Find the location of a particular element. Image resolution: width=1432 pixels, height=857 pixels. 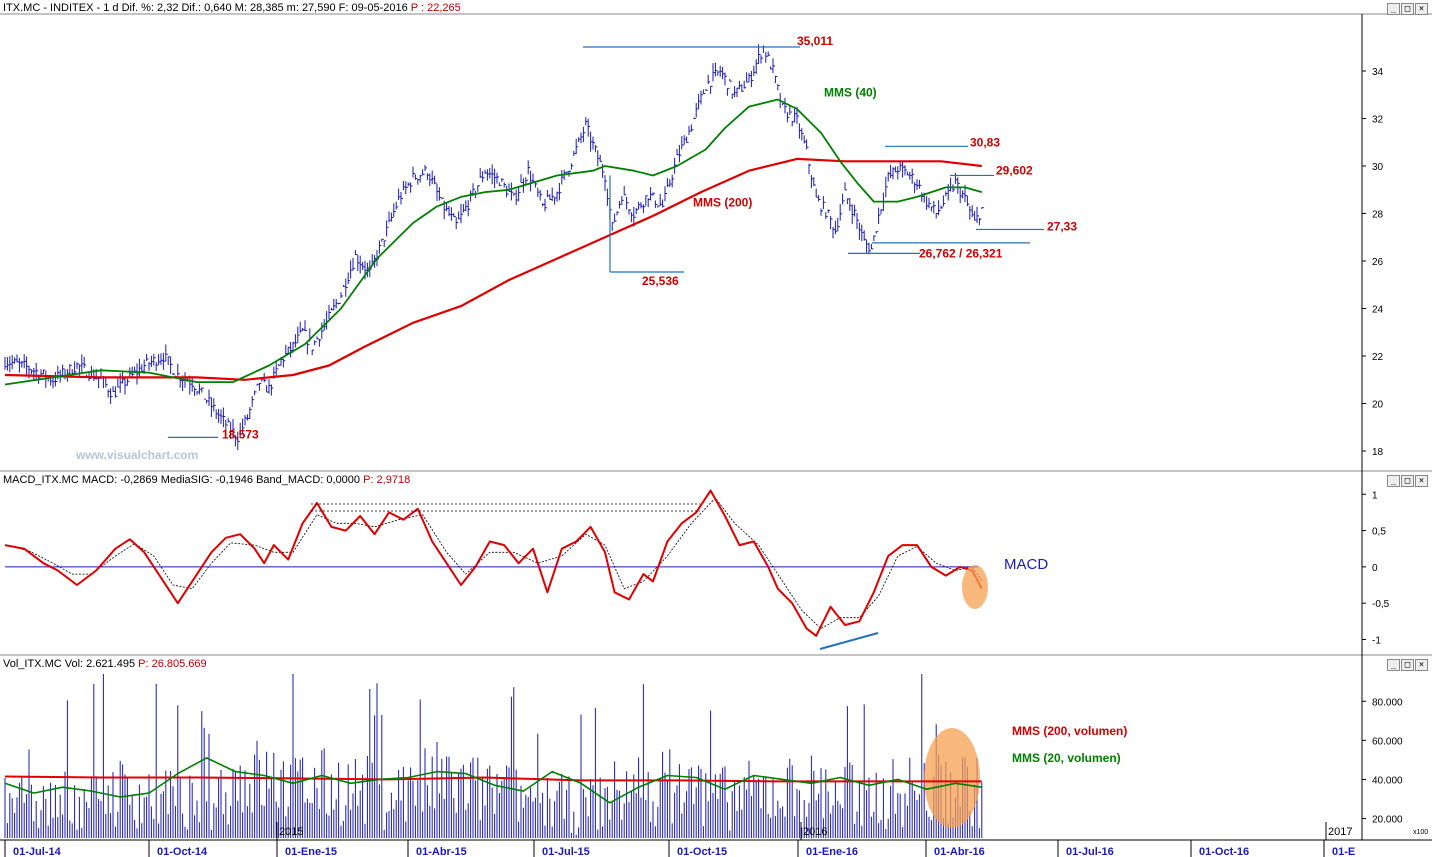

label-18-573: 18,573 is located at coordinates (240, 434).